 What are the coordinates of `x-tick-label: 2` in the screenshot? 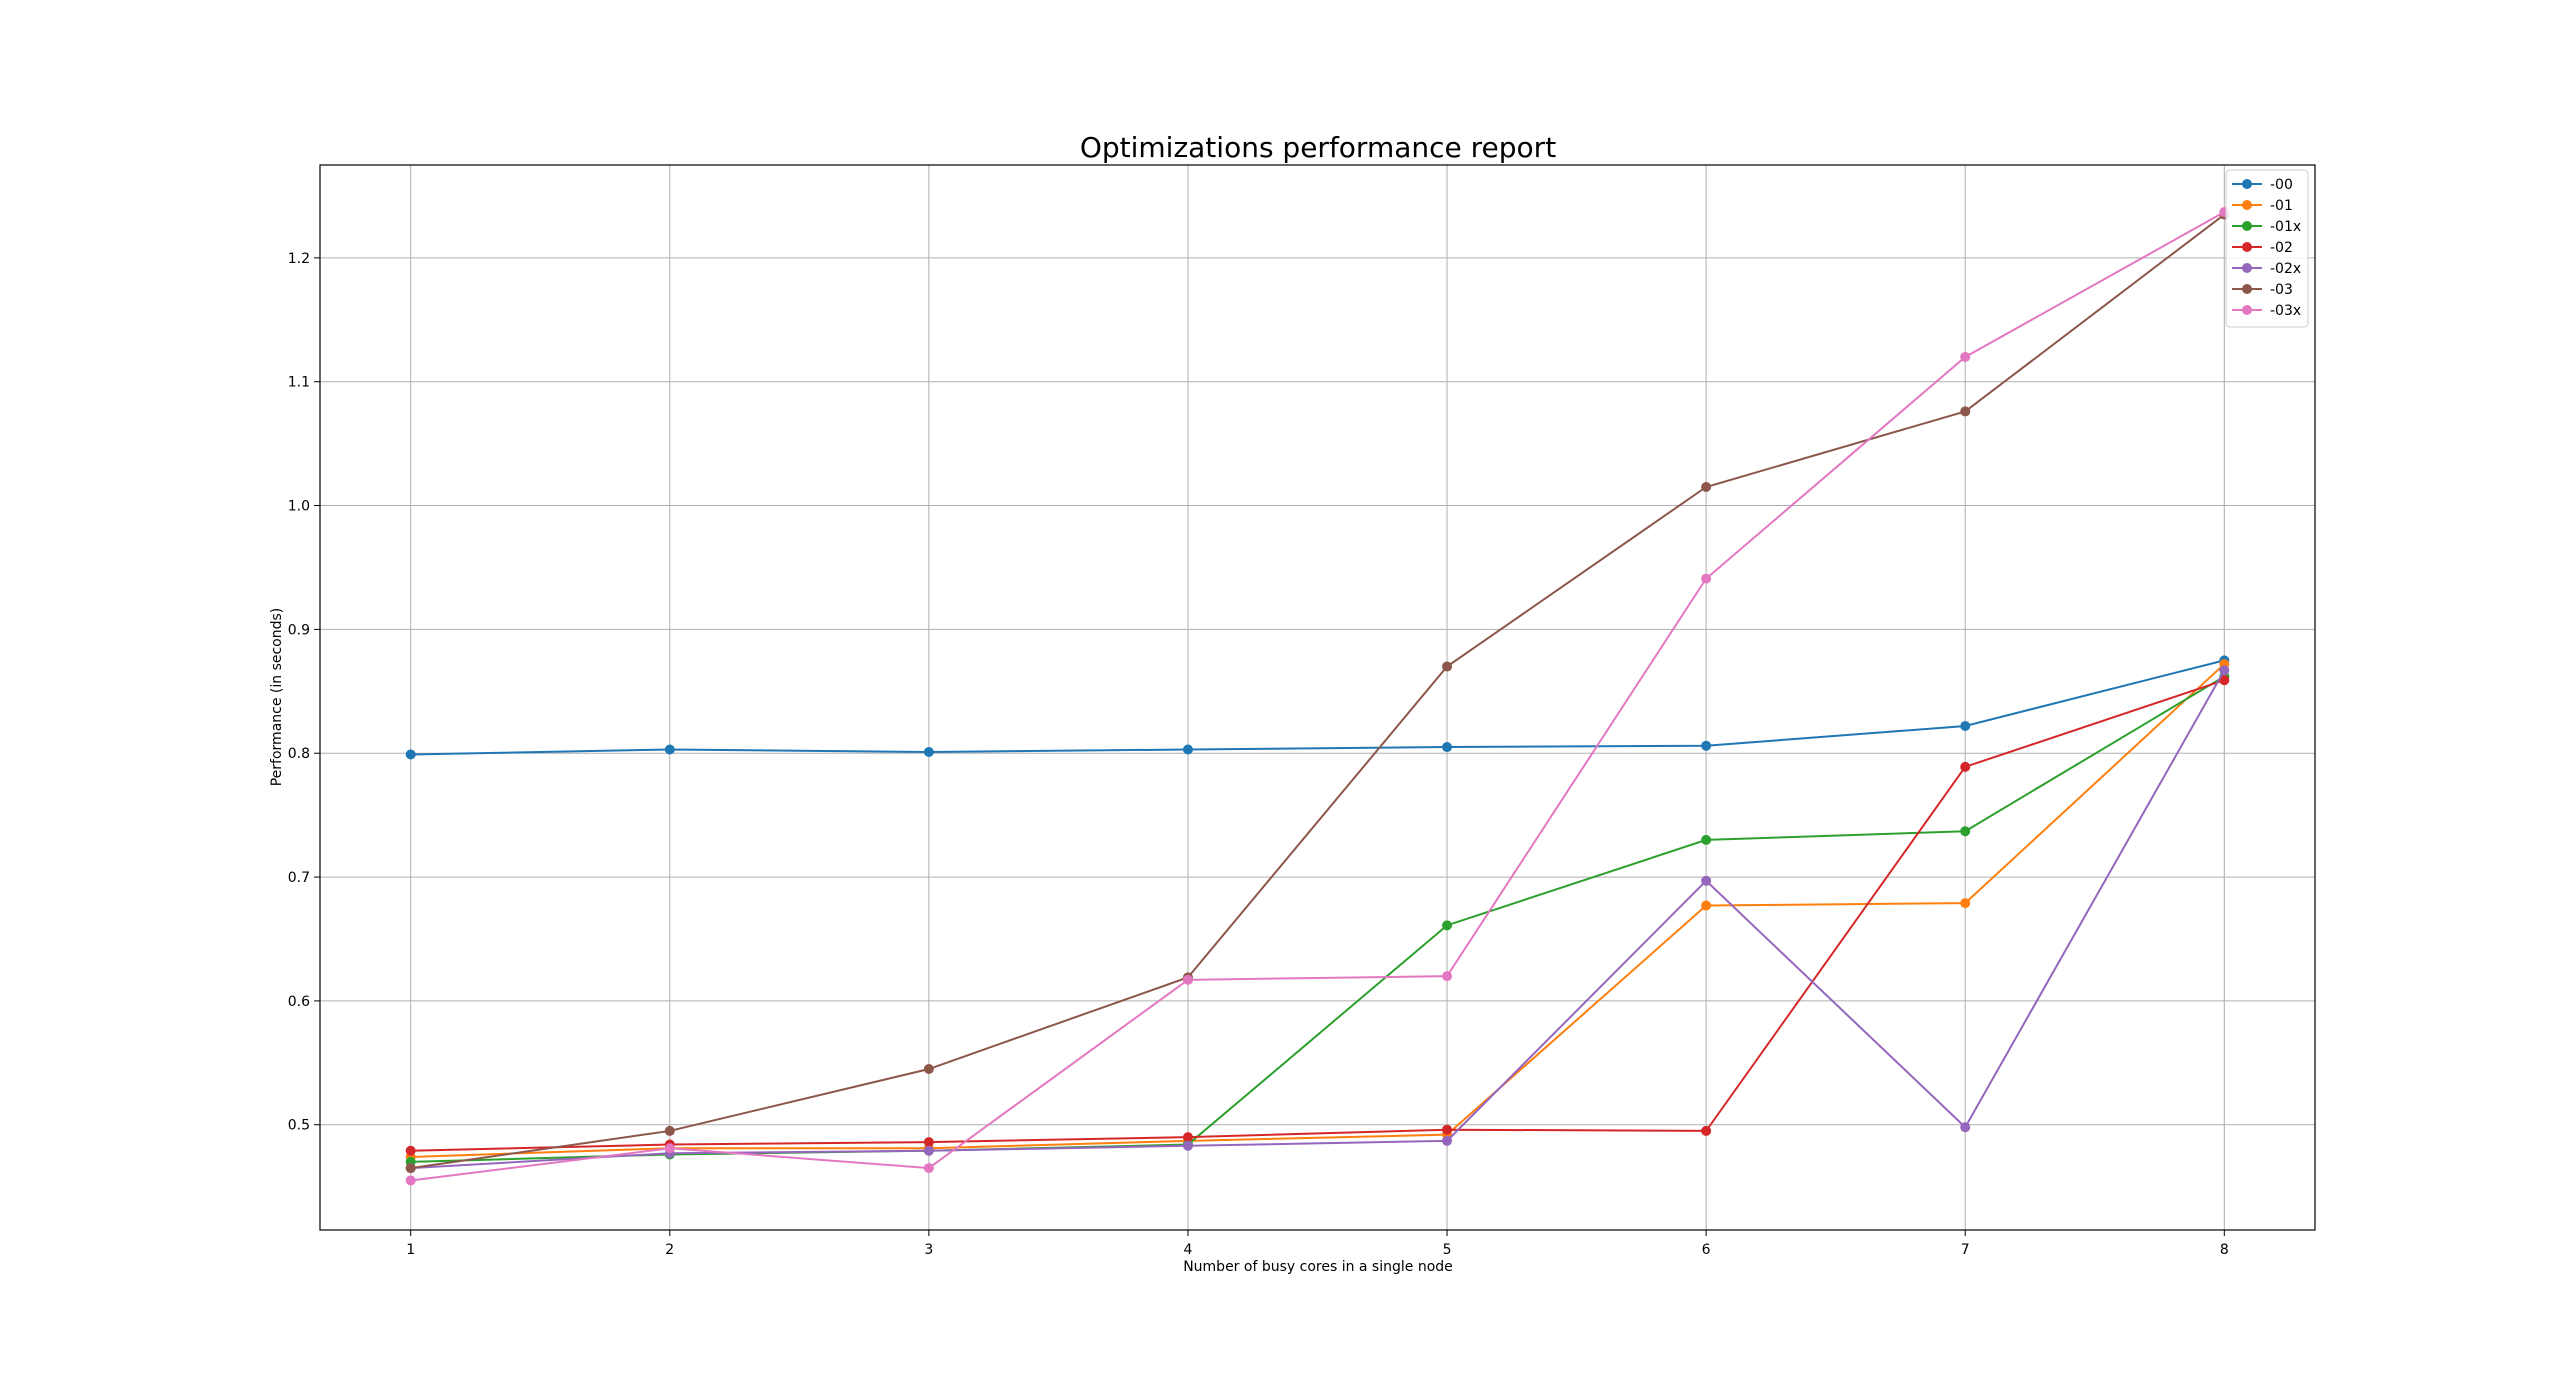 It's located at (669, 1250).